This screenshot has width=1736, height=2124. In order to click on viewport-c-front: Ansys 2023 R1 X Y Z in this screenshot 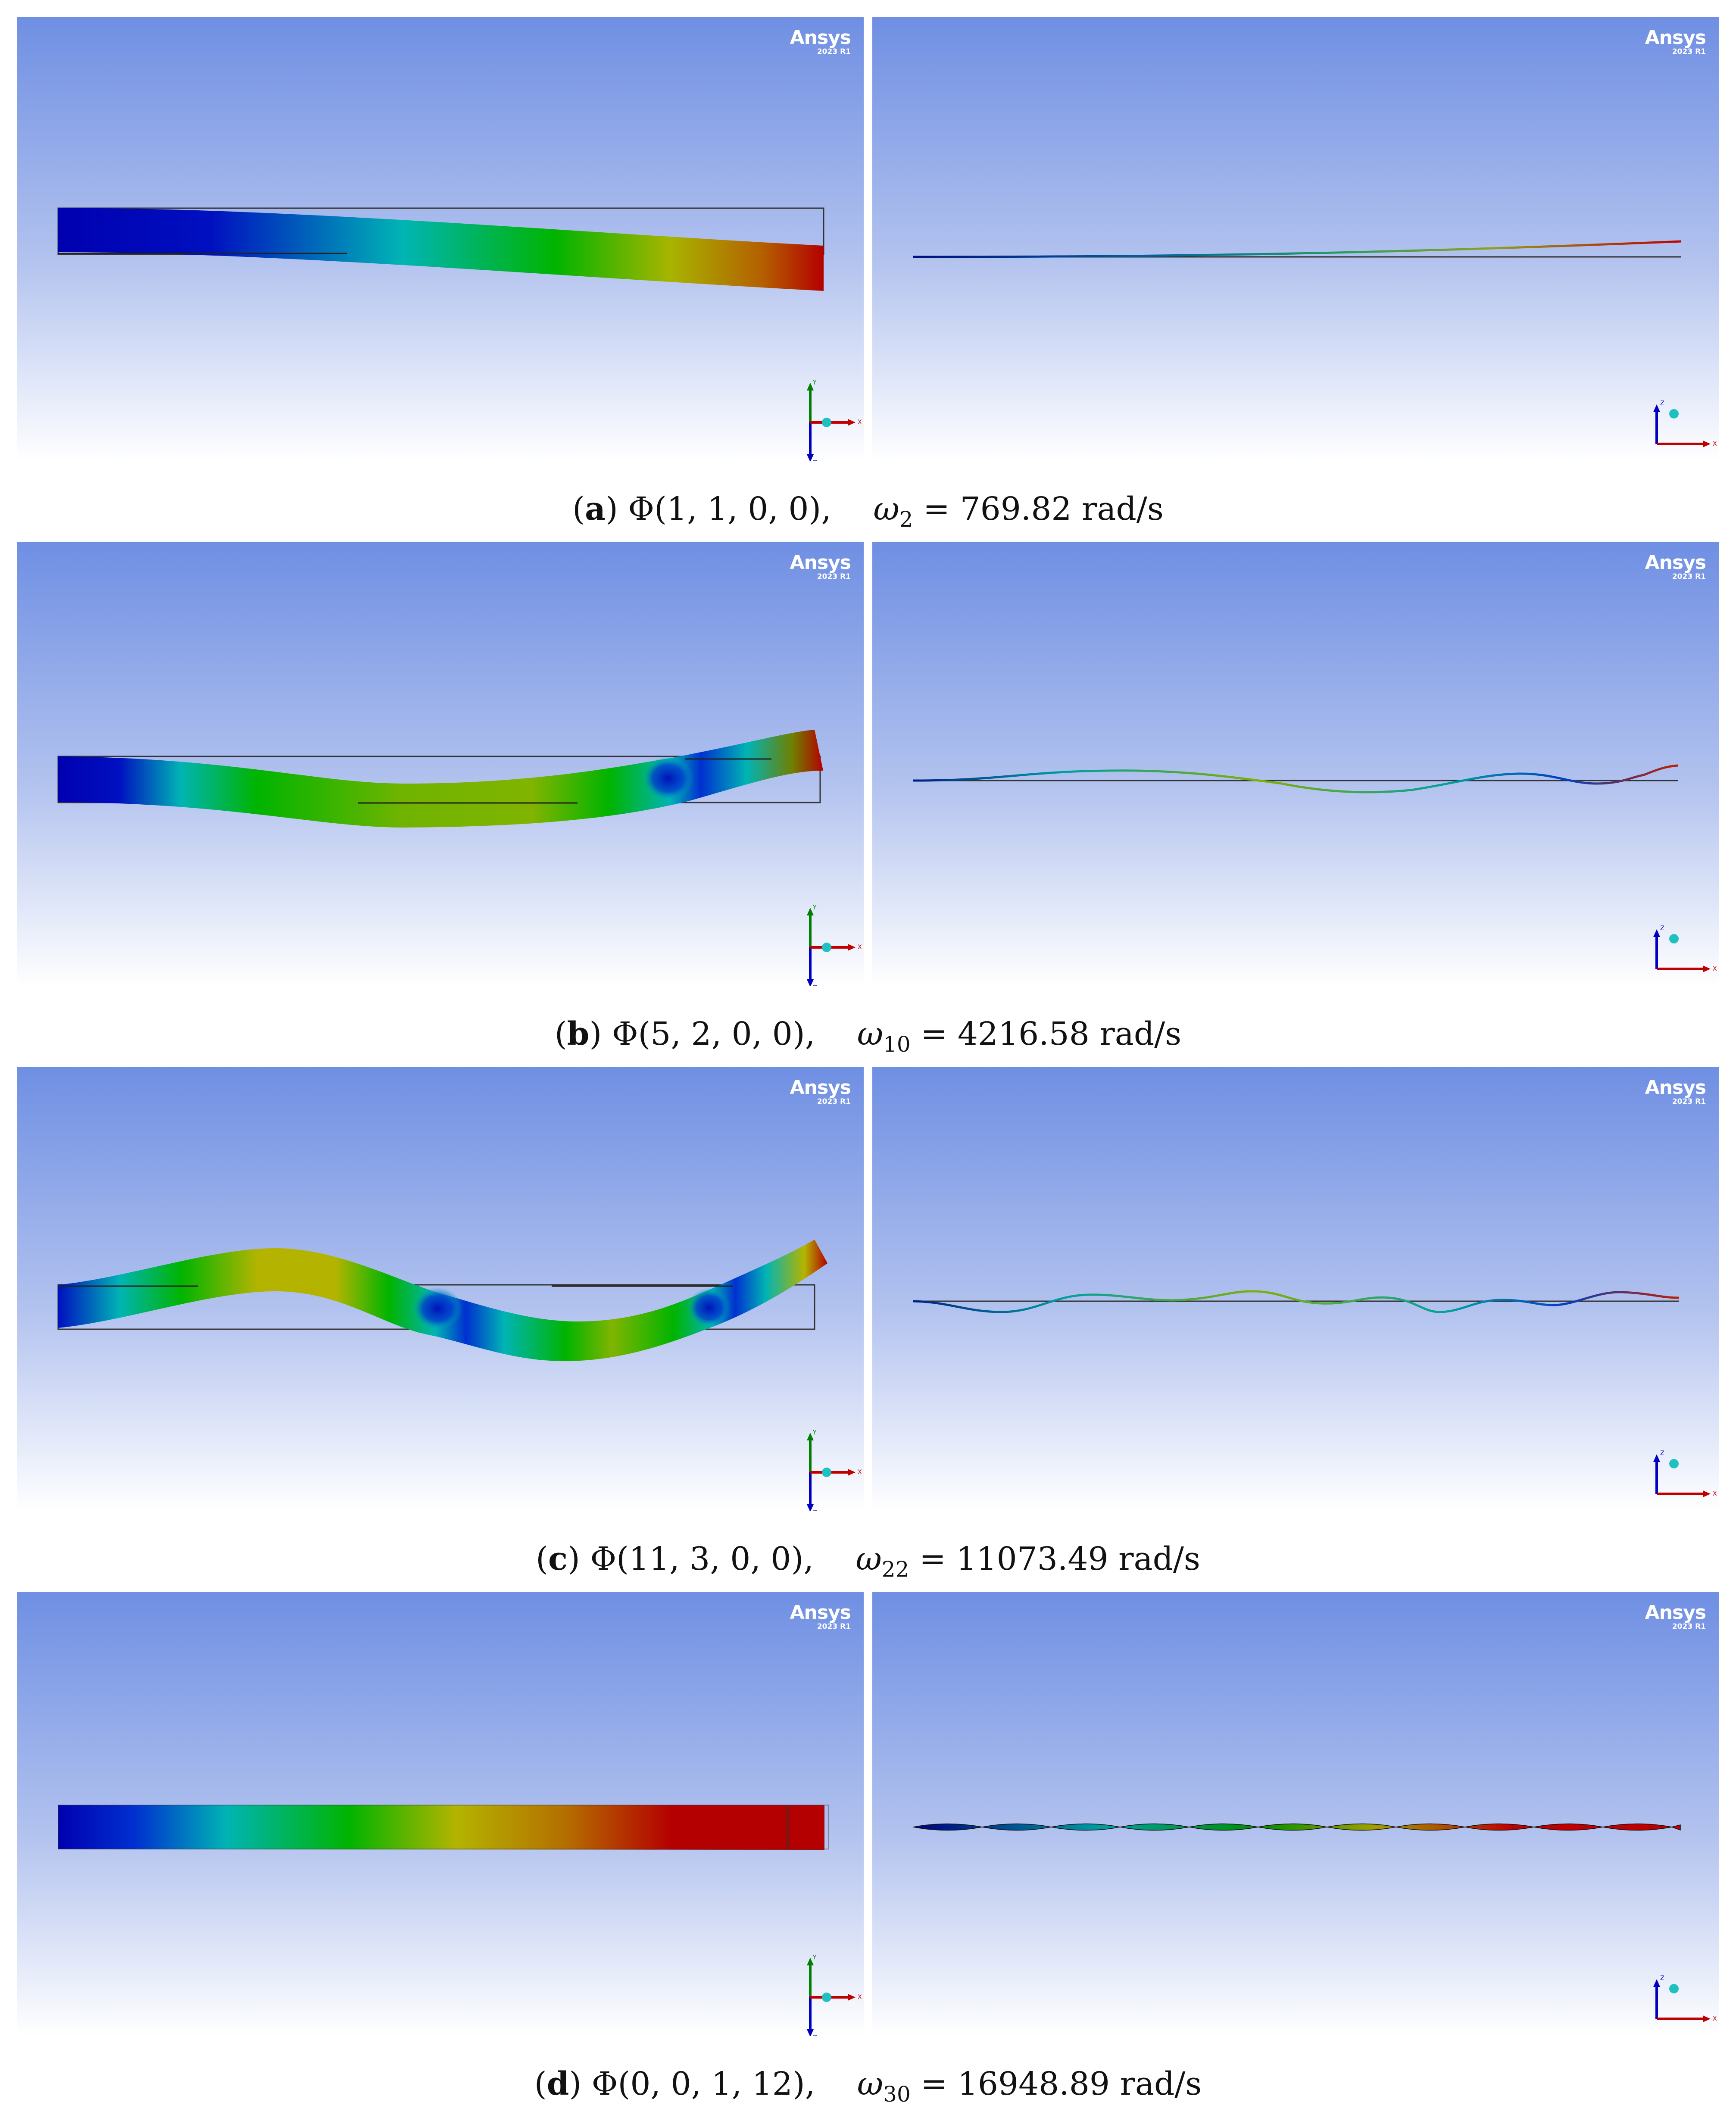, I will do `click(440, 1289)`.